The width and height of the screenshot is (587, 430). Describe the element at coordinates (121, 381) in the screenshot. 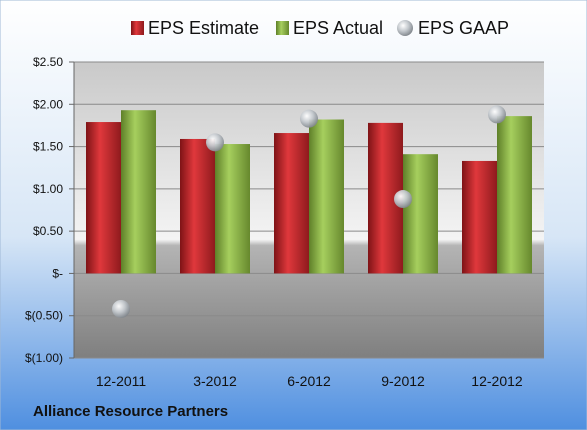

I see `x-tick-label: 12-2011` at that location.